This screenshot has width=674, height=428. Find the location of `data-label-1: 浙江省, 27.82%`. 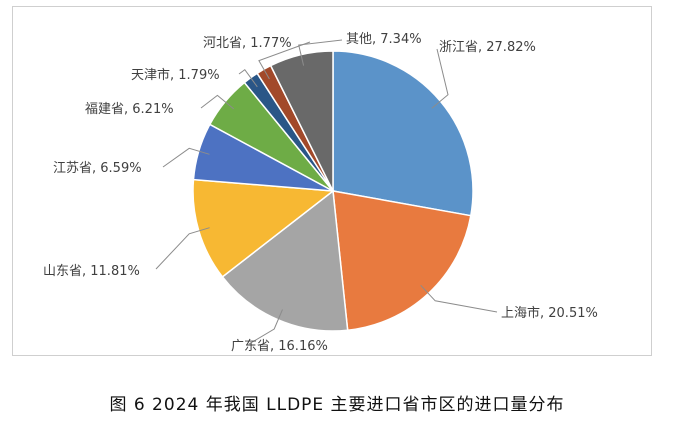

data-label-1: 浙江省, 27.82% is located at coordinates (487, 47).